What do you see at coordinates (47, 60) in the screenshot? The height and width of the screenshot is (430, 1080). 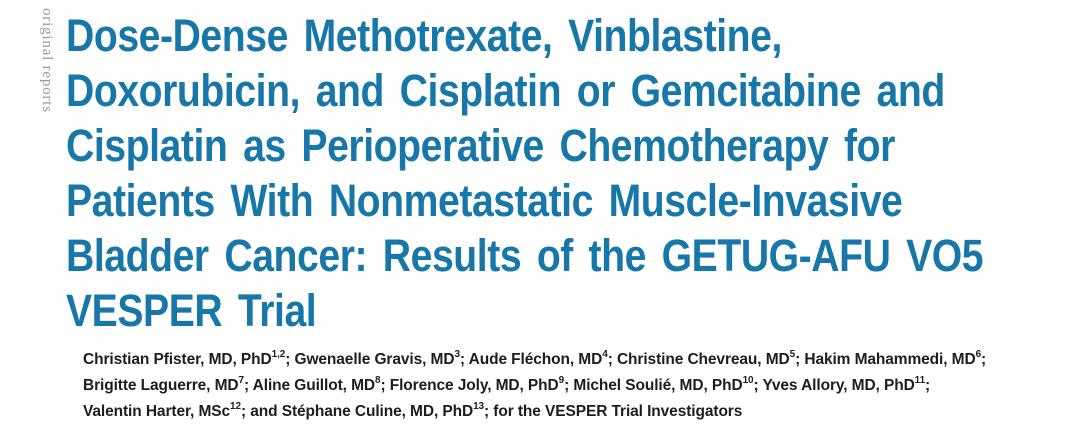 I see `journal-section-label: original reports` at bounding box center [47, 60].